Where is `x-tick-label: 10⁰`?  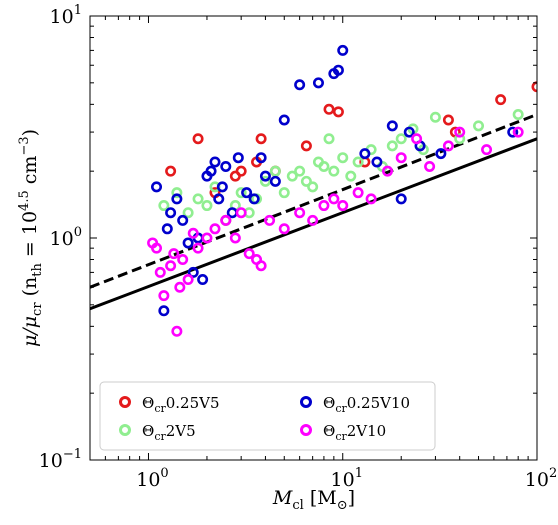 x-tick-label: 10⁰ is located at coordinates (152, 478).